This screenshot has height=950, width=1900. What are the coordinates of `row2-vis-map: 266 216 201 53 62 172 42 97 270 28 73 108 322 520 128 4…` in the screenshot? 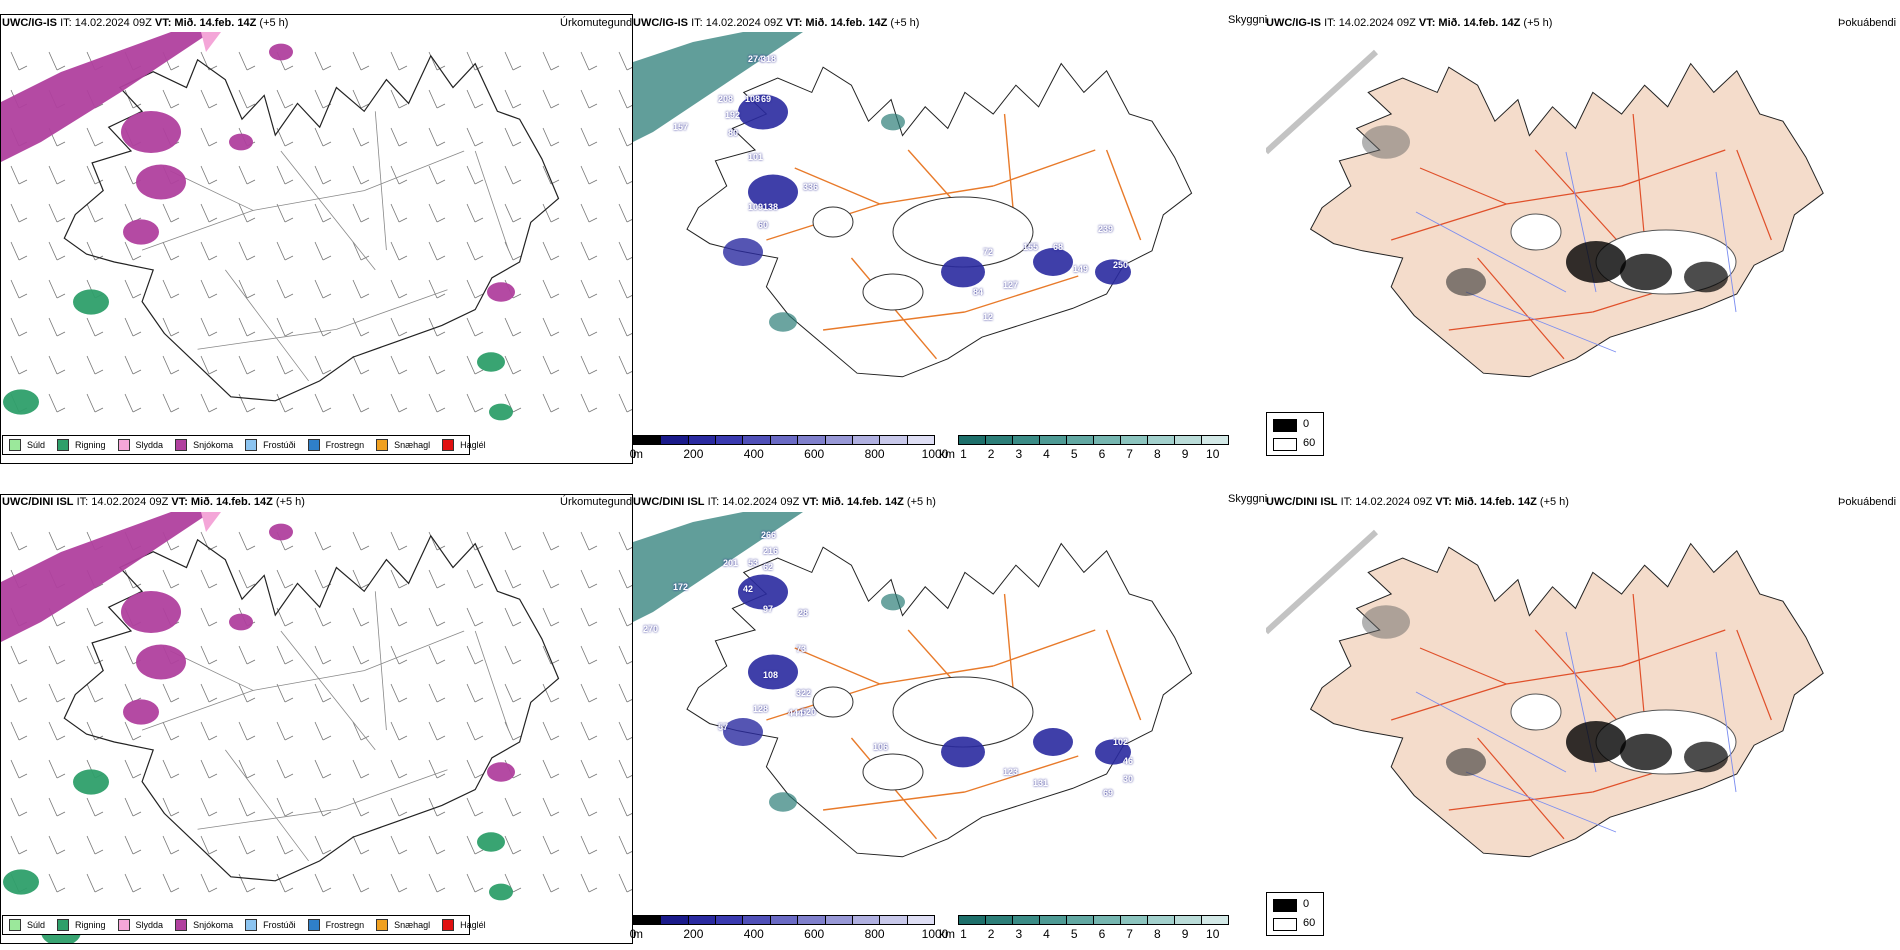 It's located at (948, 712).